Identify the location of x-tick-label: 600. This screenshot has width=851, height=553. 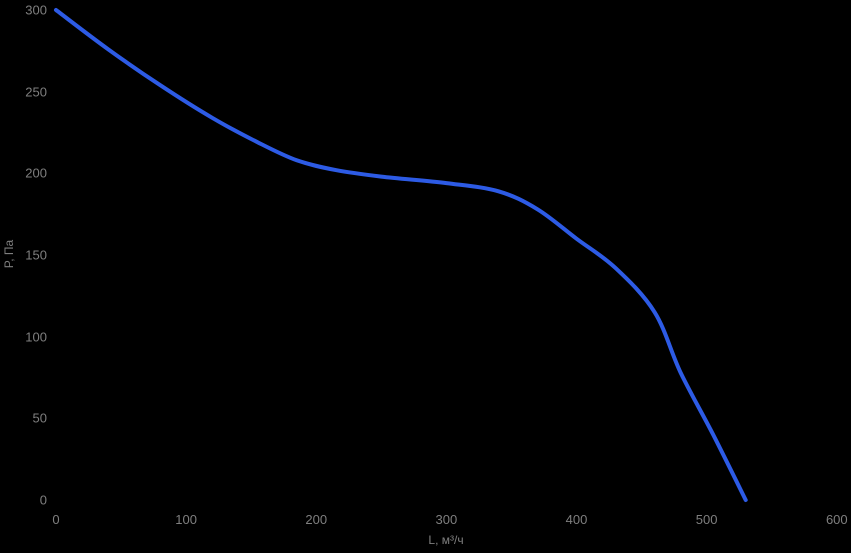
(836, 519).